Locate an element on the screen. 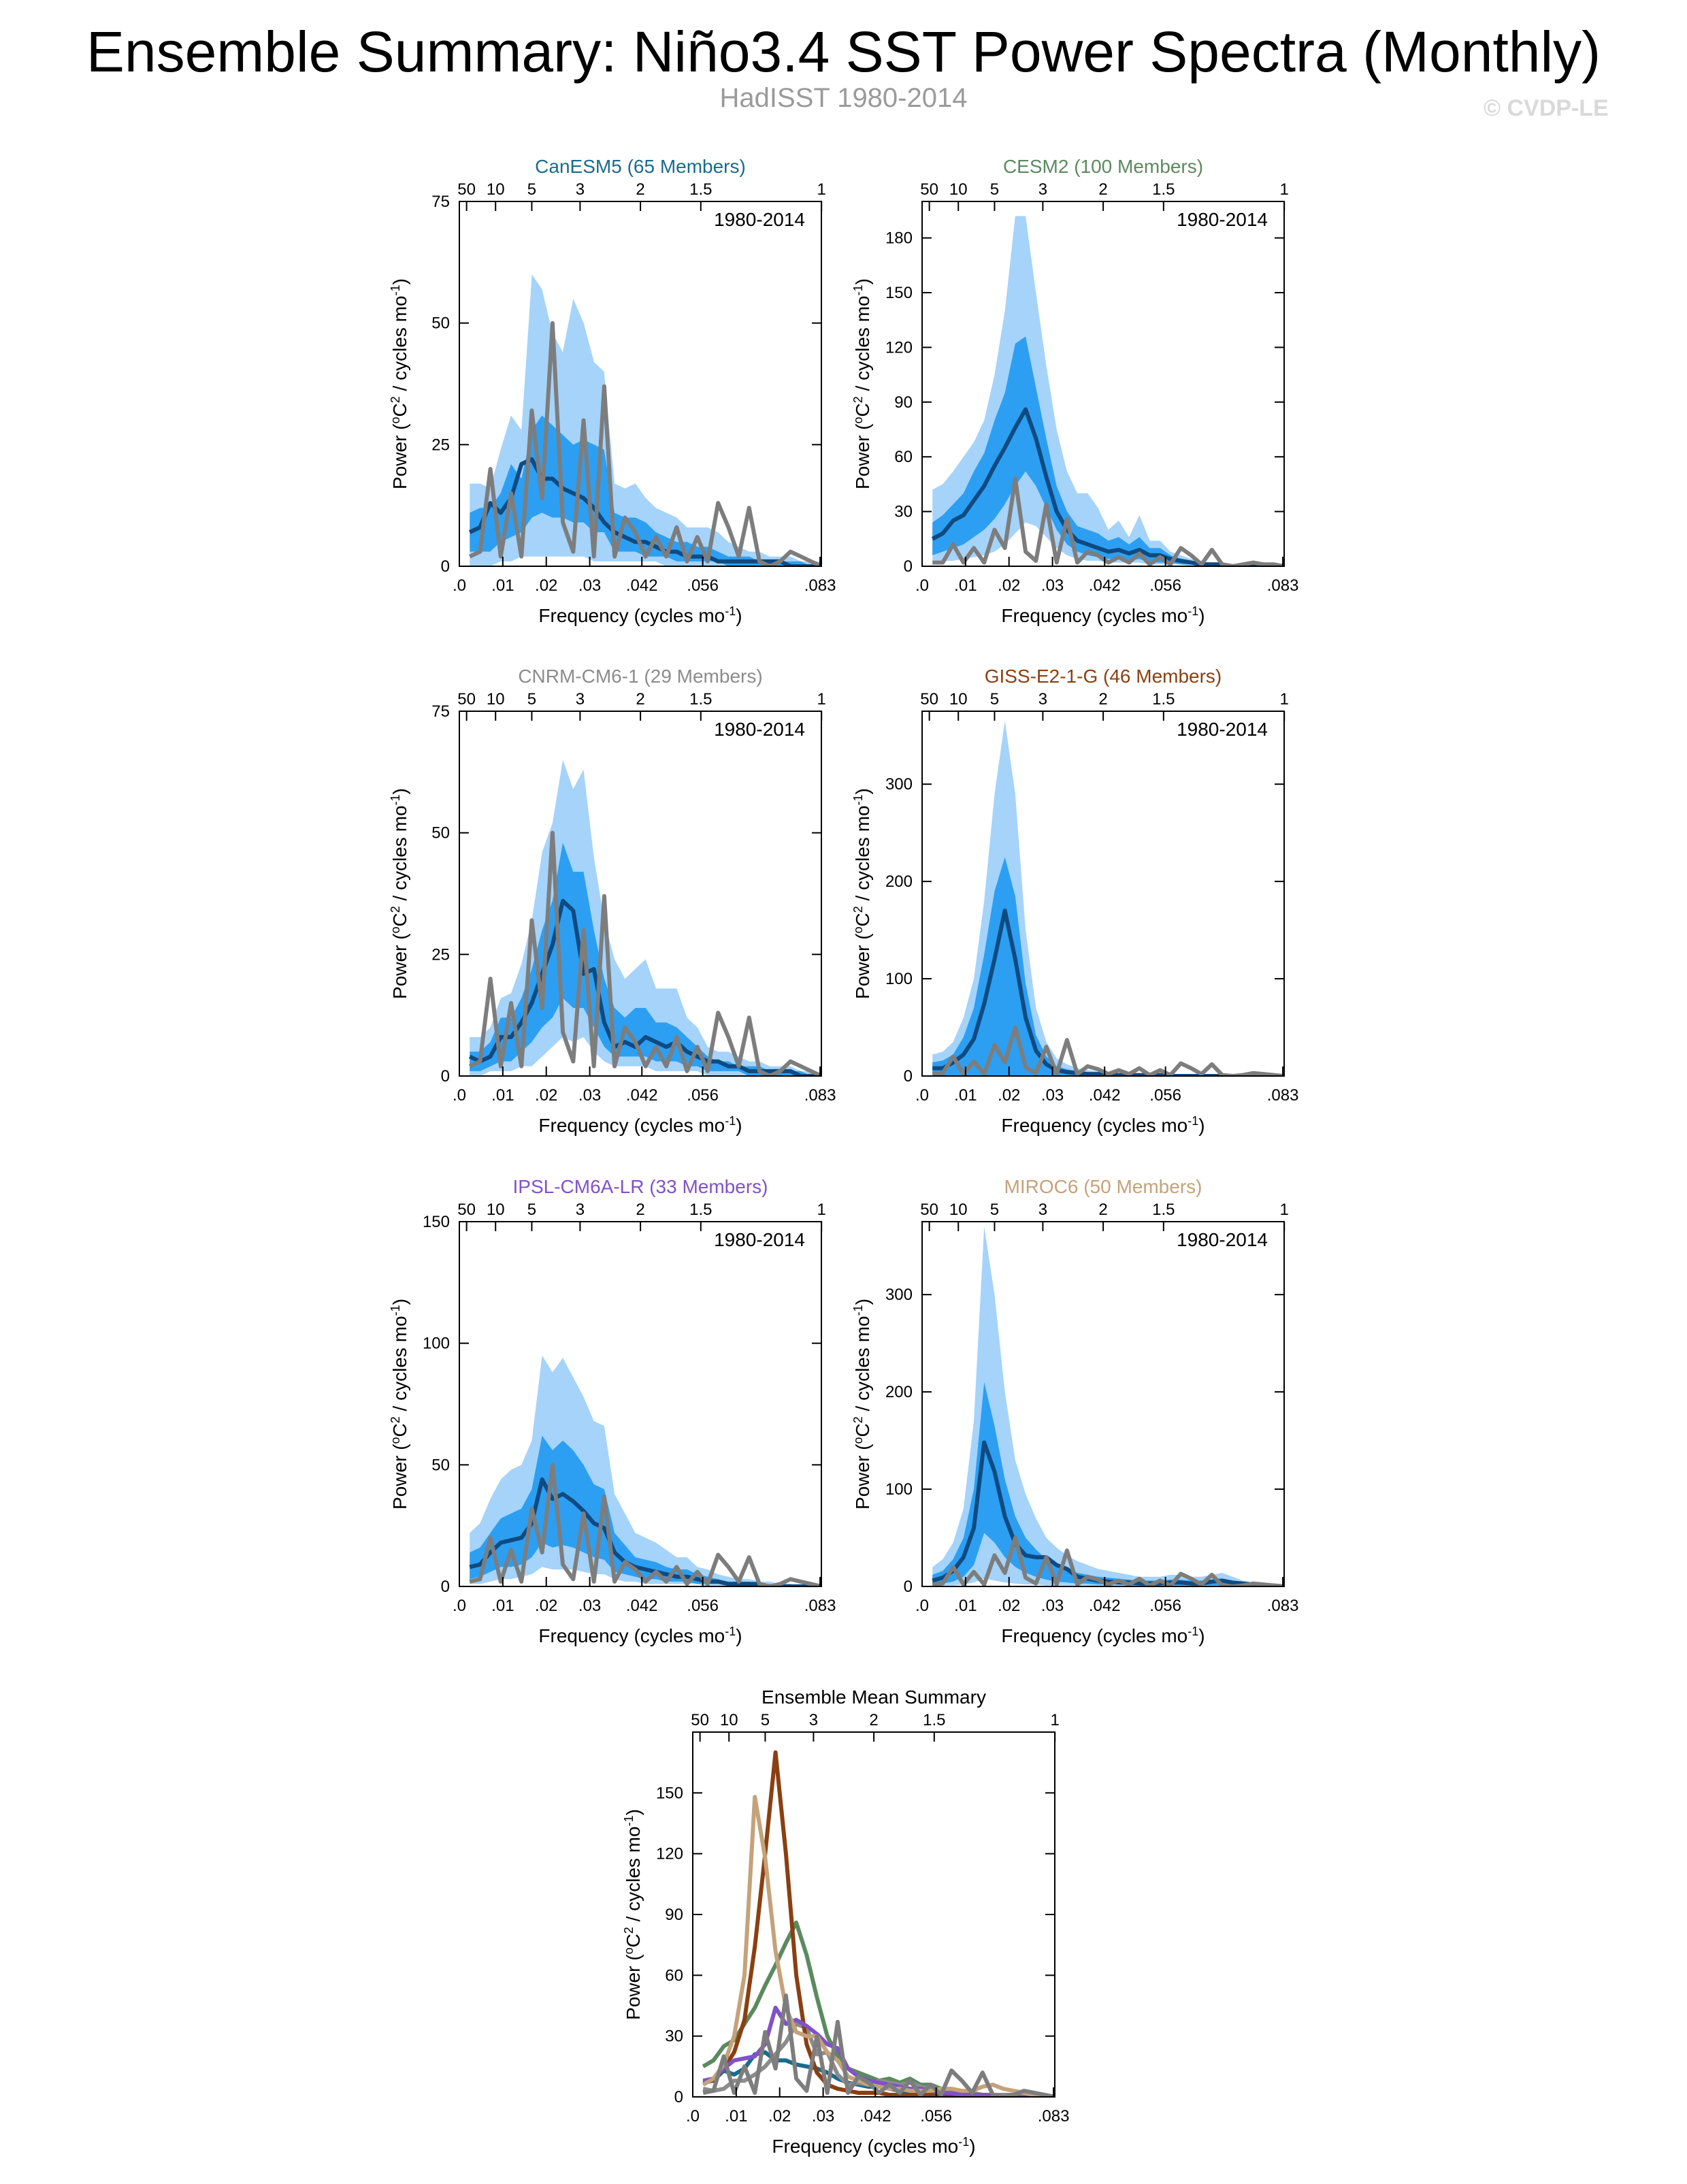  panel-title: Ensemble Mean Summary is located at coordinates (874, 1697).